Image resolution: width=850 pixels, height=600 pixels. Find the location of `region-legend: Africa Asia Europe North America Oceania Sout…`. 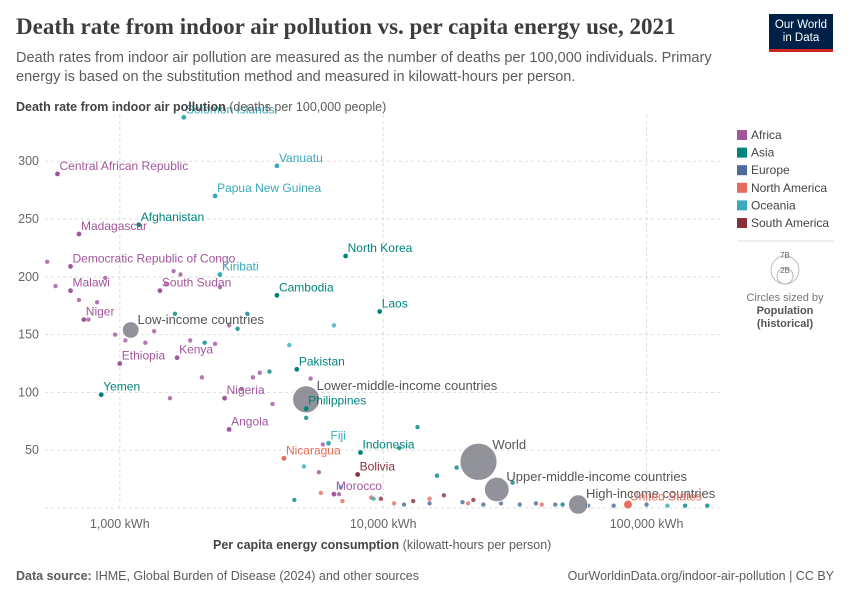

region-legend: Africa Asia Europe North America Oceania Sout… is located at coordinates (783, 179).